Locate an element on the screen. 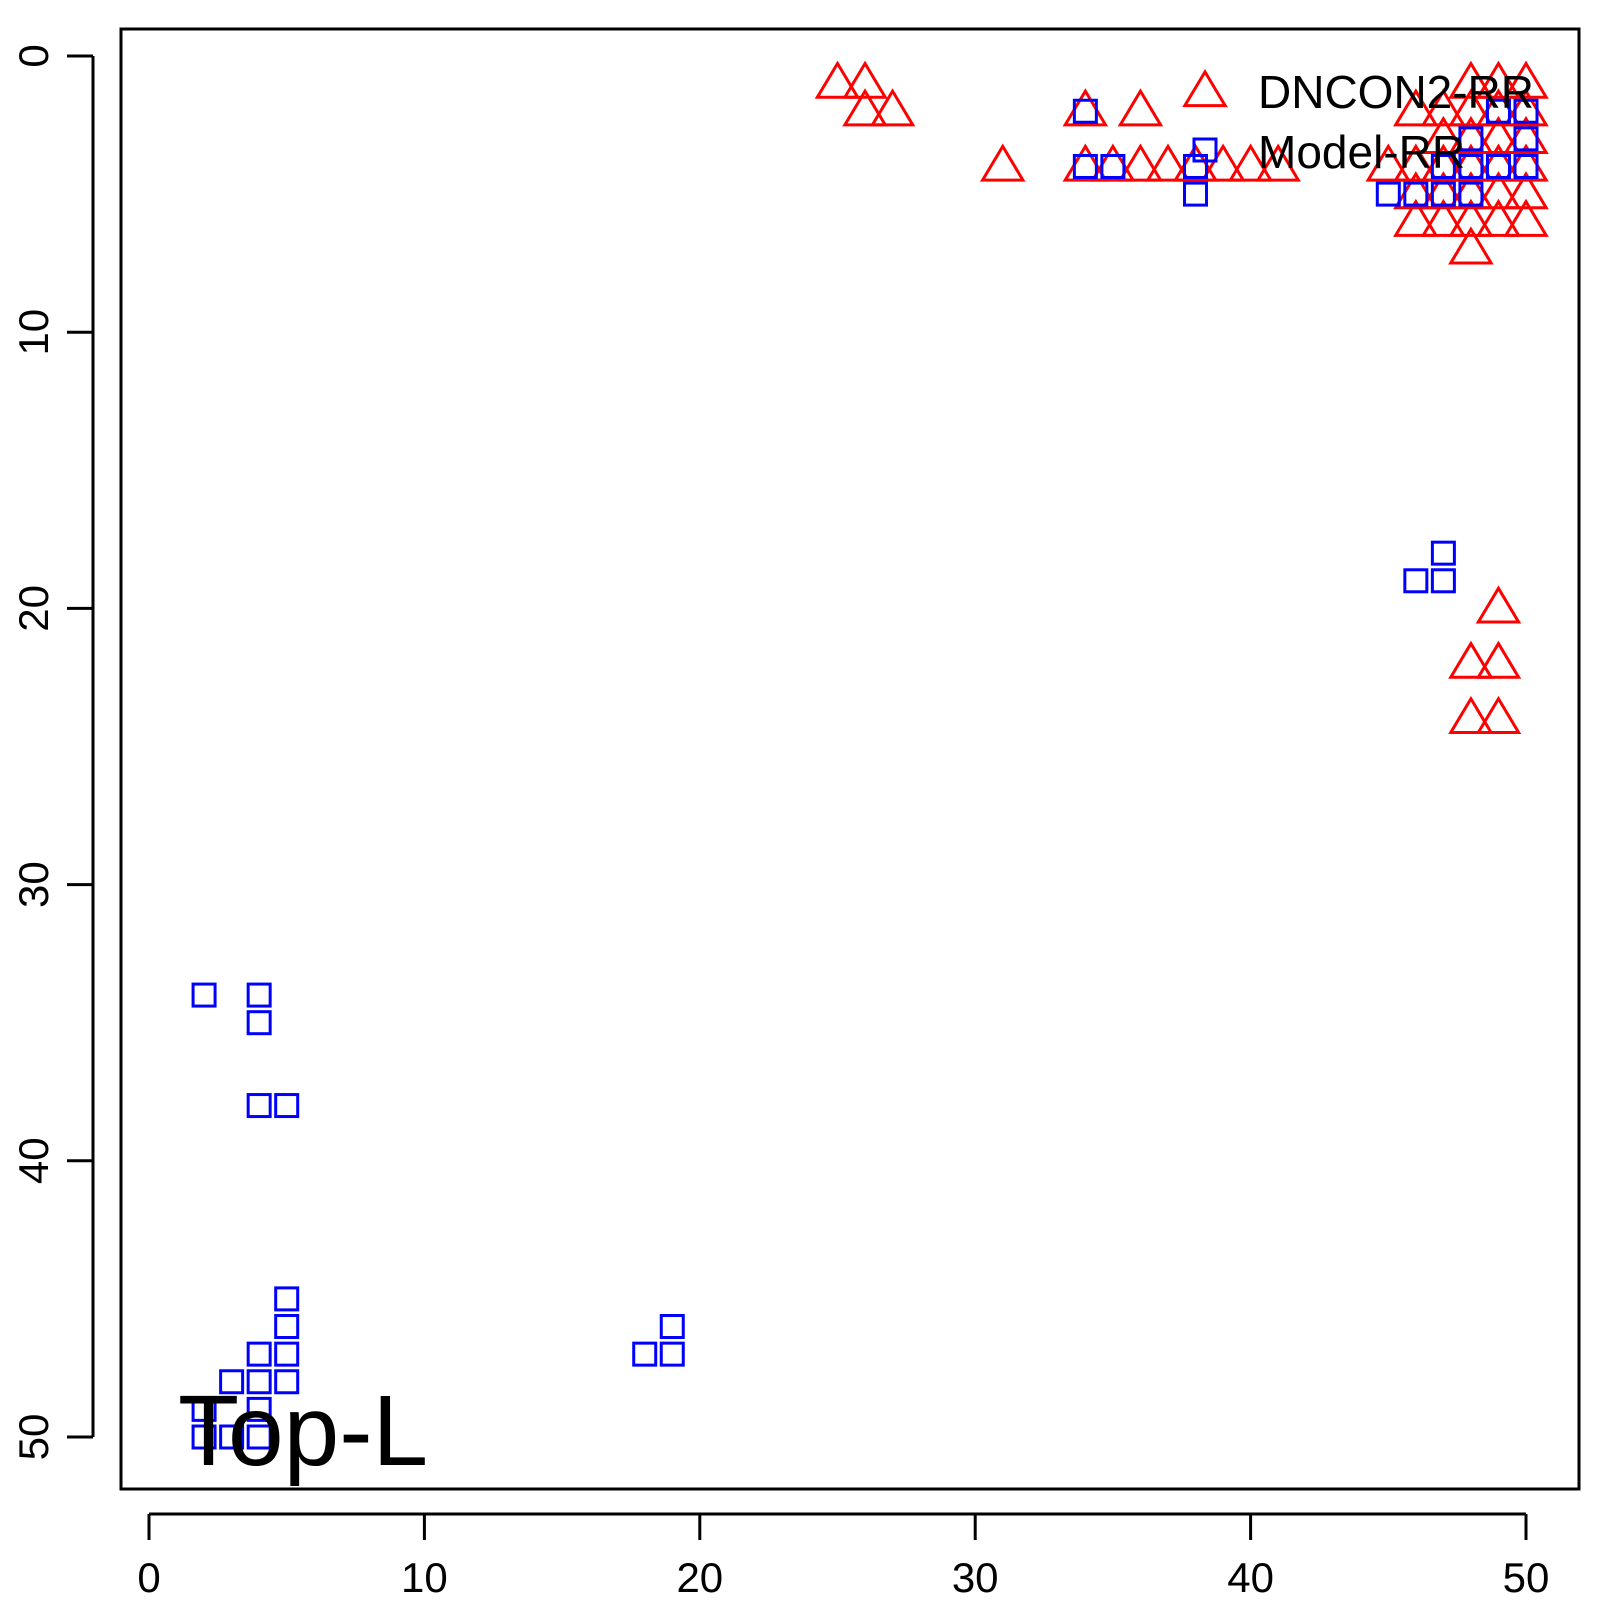 Image resolution: width=1600 pixels, height=1605 pixels. legend-label-dncon2-rr: DNCON2-RR is located at coordinates (1396, 92).